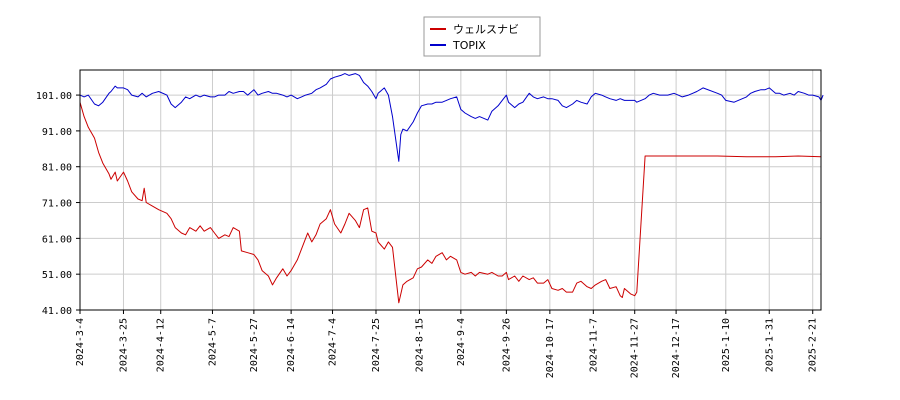 The image size is (900, 400). I want to click on y-tick-label: 81.00, so click(57, 168).